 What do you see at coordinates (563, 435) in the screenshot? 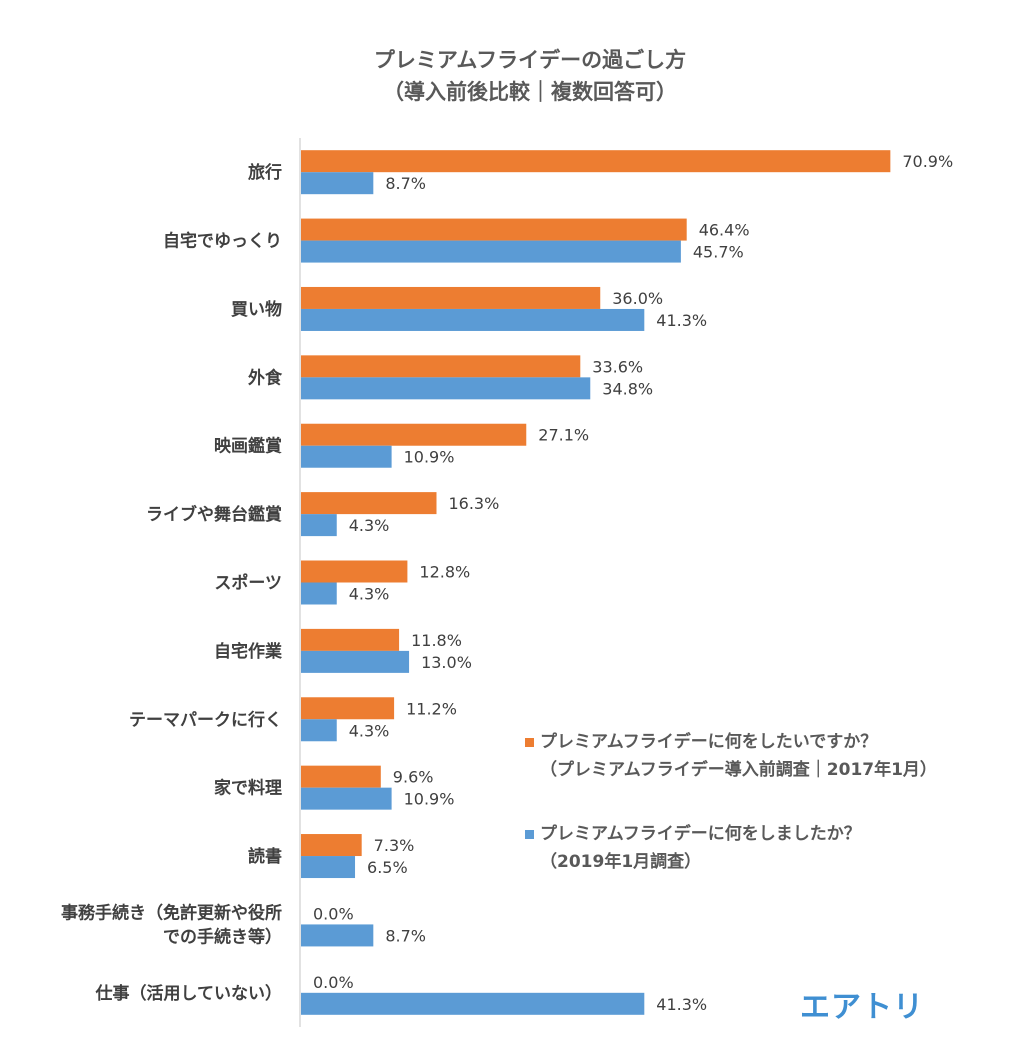
I see `data-label-2017: 27.1%` at bounding box center [563, 435].